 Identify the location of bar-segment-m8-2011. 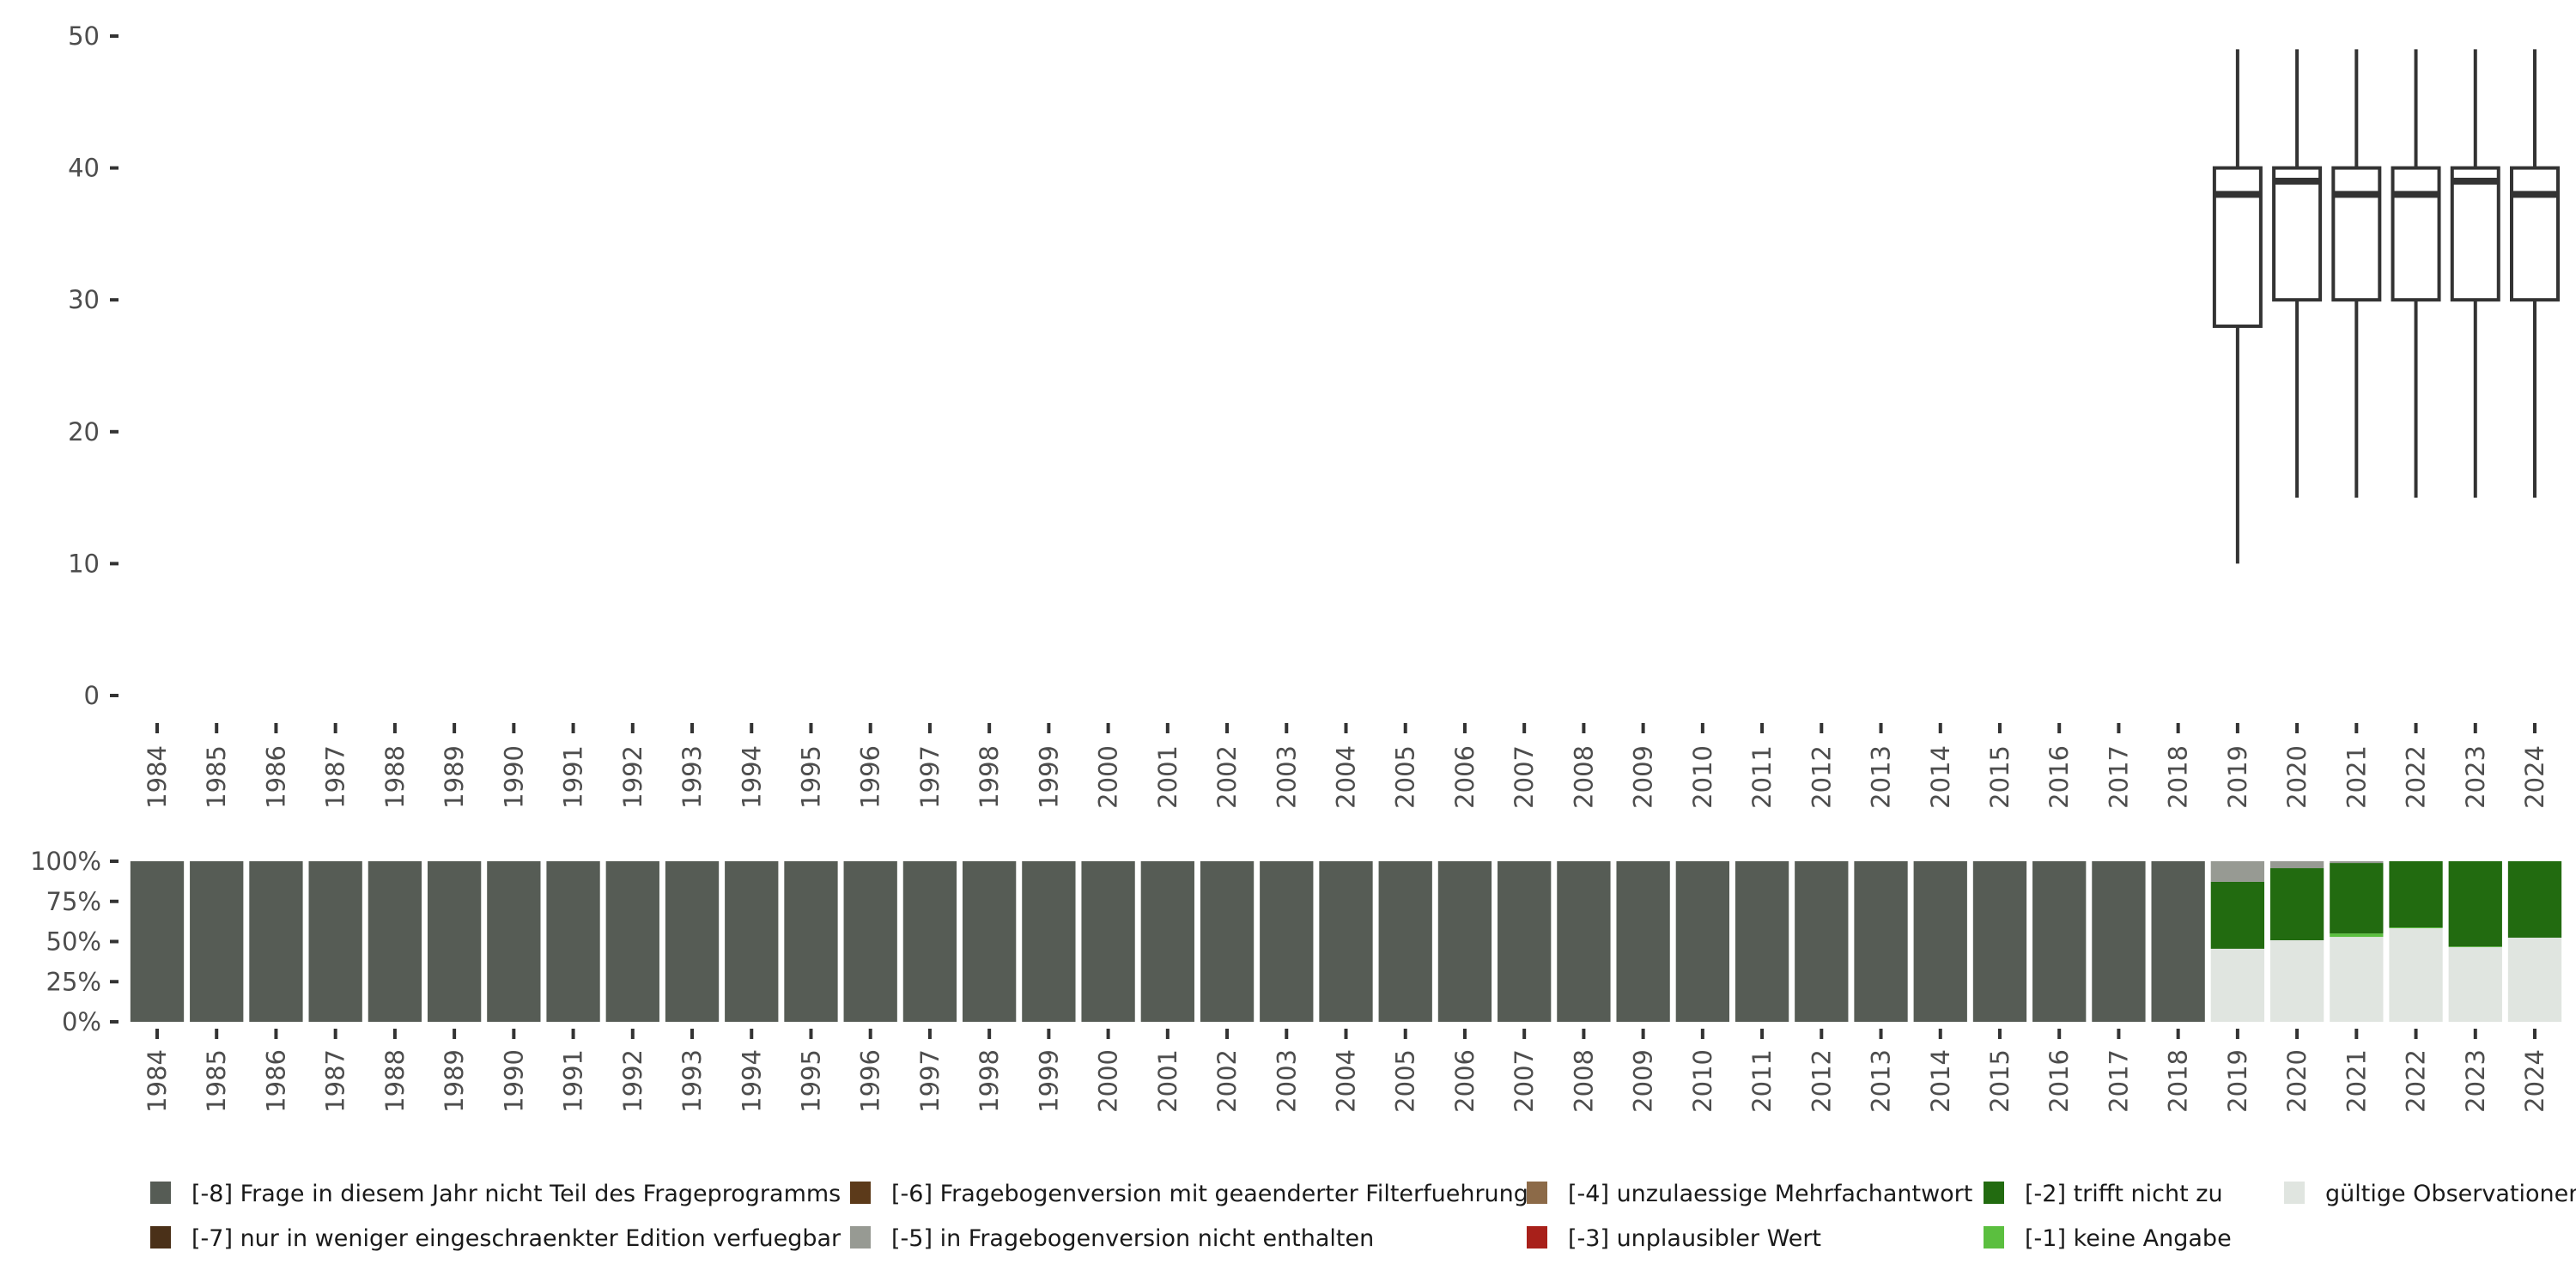
(1762, 941).